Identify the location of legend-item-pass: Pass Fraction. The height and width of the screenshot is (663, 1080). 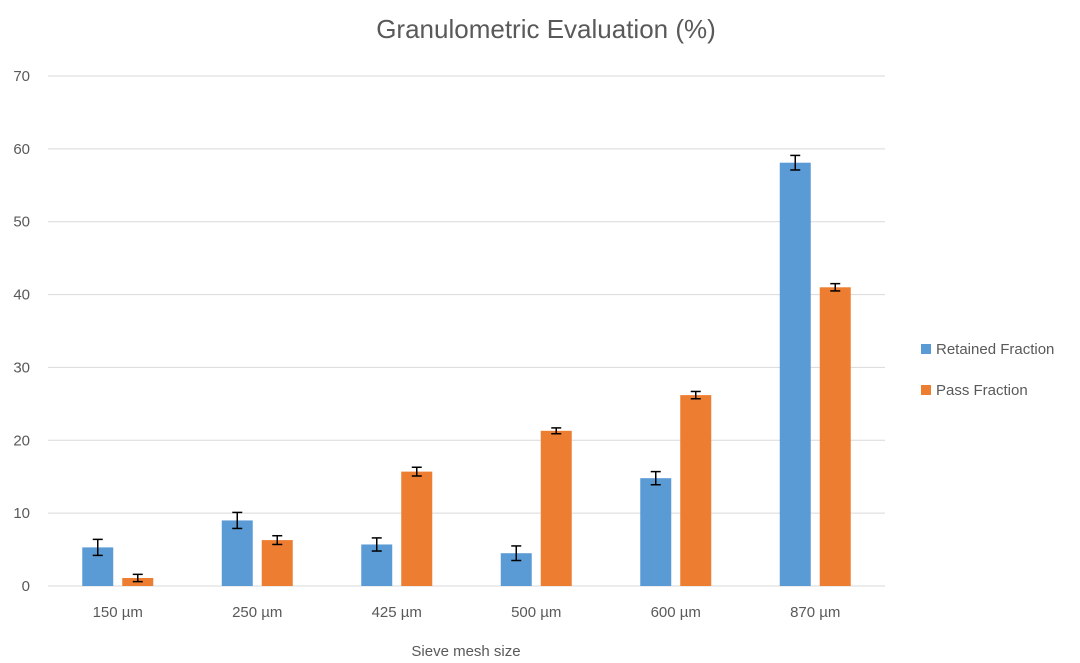
(974, 390).